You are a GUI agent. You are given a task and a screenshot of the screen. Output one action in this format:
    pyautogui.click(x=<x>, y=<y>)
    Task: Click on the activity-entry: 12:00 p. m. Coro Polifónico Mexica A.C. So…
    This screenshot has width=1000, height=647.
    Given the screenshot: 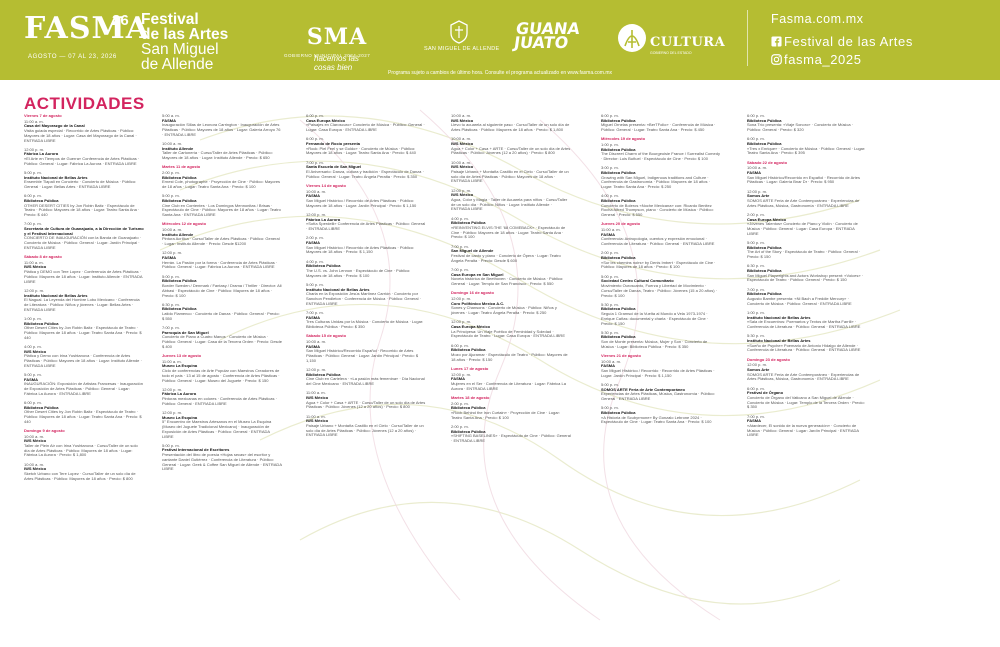 What is the action you would take?
    pyautogui.click(x=511, y=306)
    